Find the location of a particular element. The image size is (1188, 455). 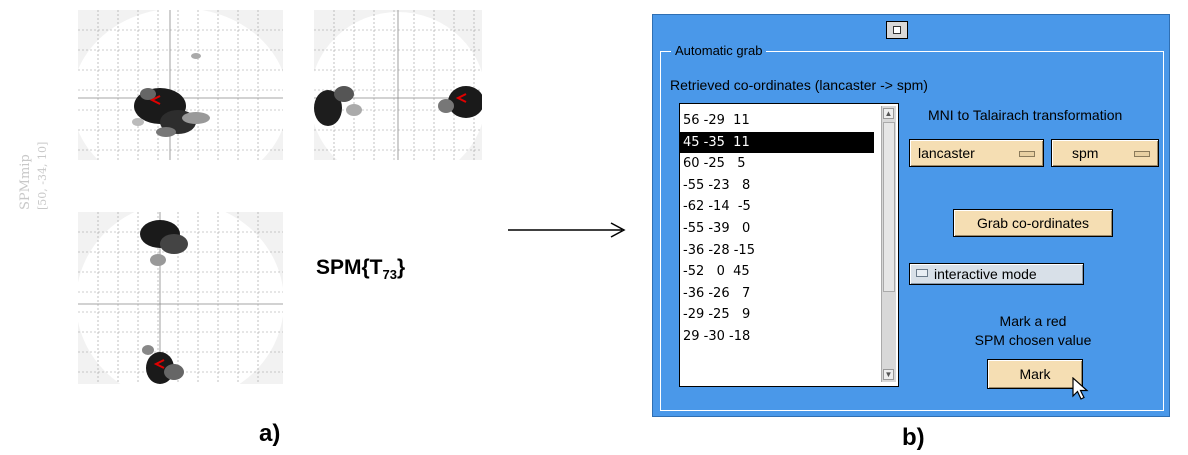

coordinate-list-item: -52 0 45 is located at coordinates (716, 272).